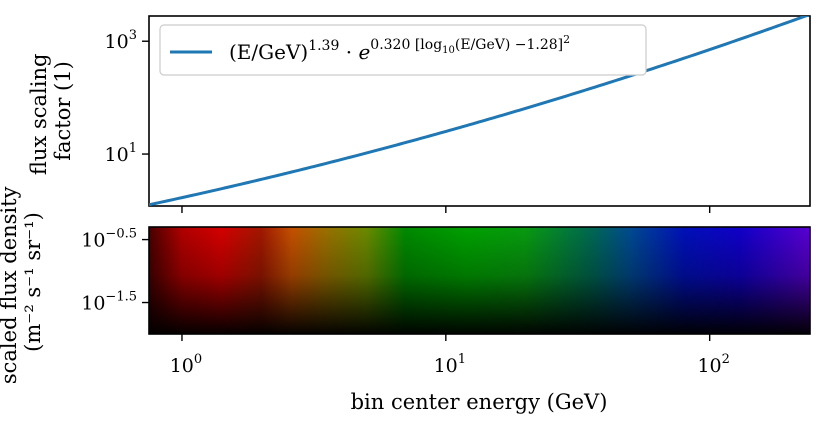 This screenshot has height=442, width=831. I want to click on legend-e-exp-sub: 10, so click(448, 50).